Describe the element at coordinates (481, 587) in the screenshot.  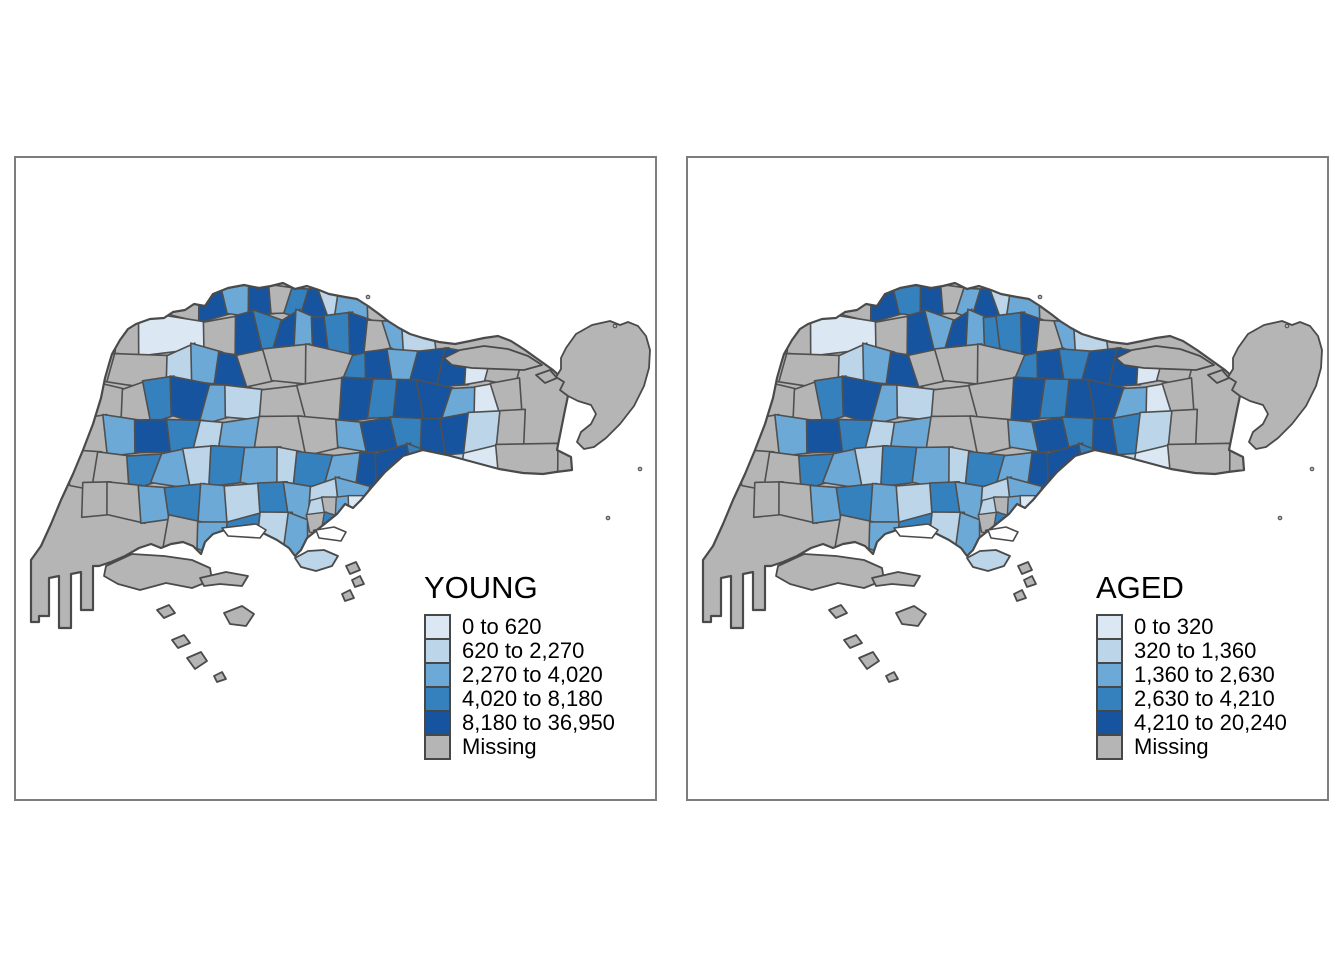
I see `legend-title-young: YOUNG` at that location.